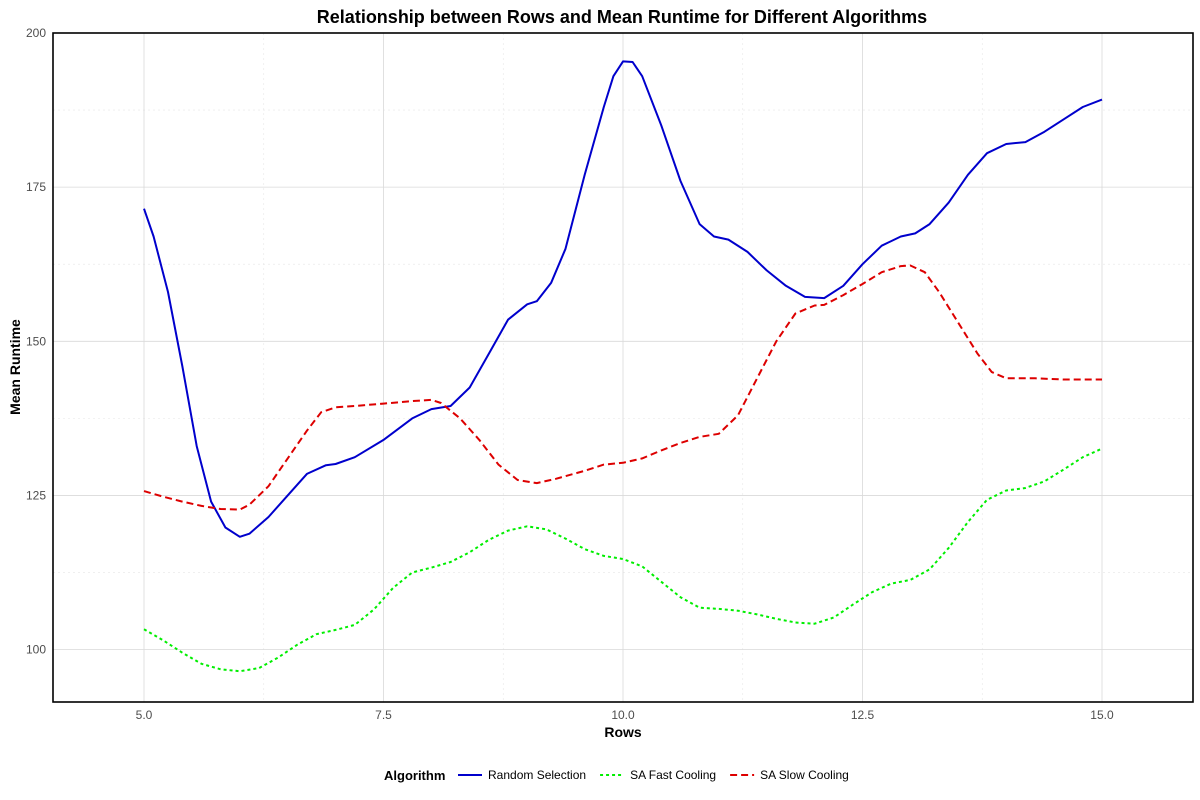  Describe the element at coordinates (36, 341) in the screenshot. I see `y-tick-label: 150` at that location.